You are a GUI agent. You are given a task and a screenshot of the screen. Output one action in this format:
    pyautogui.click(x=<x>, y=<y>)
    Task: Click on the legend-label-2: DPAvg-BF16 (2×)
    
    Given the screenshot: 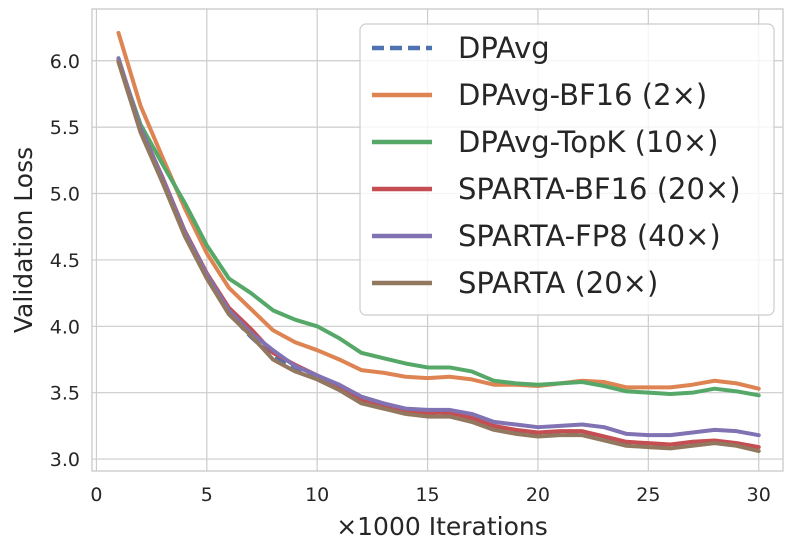 What is the action you would take?
    pyautogui.click(x=582, y=95)
    